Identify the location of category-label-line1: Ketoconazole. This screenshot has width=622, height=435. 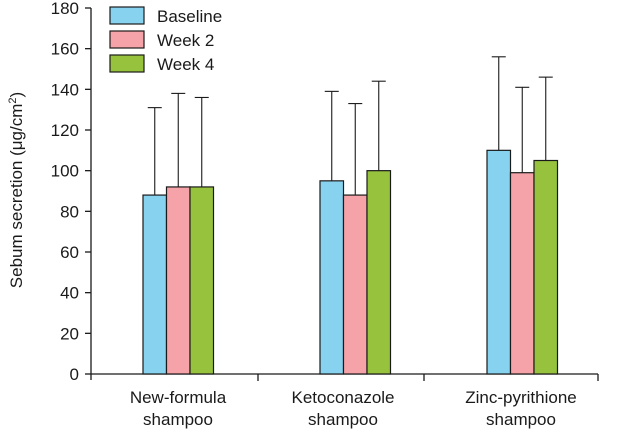
(342, 397).